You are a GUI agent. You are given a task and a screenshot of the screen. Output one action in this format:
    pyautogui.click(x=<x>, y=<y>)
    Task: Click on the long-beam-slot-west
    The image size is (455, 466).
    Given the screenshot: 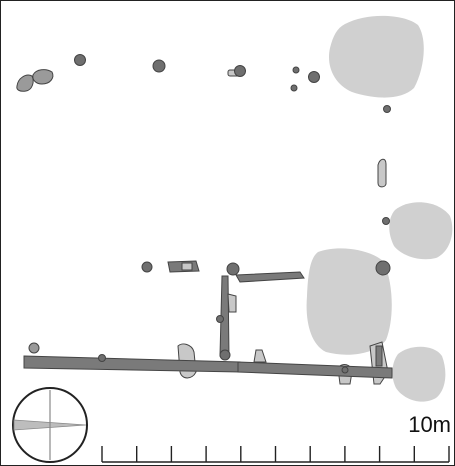 What is the action you would take?
    pyautogui.click(x=132, y=364)
    